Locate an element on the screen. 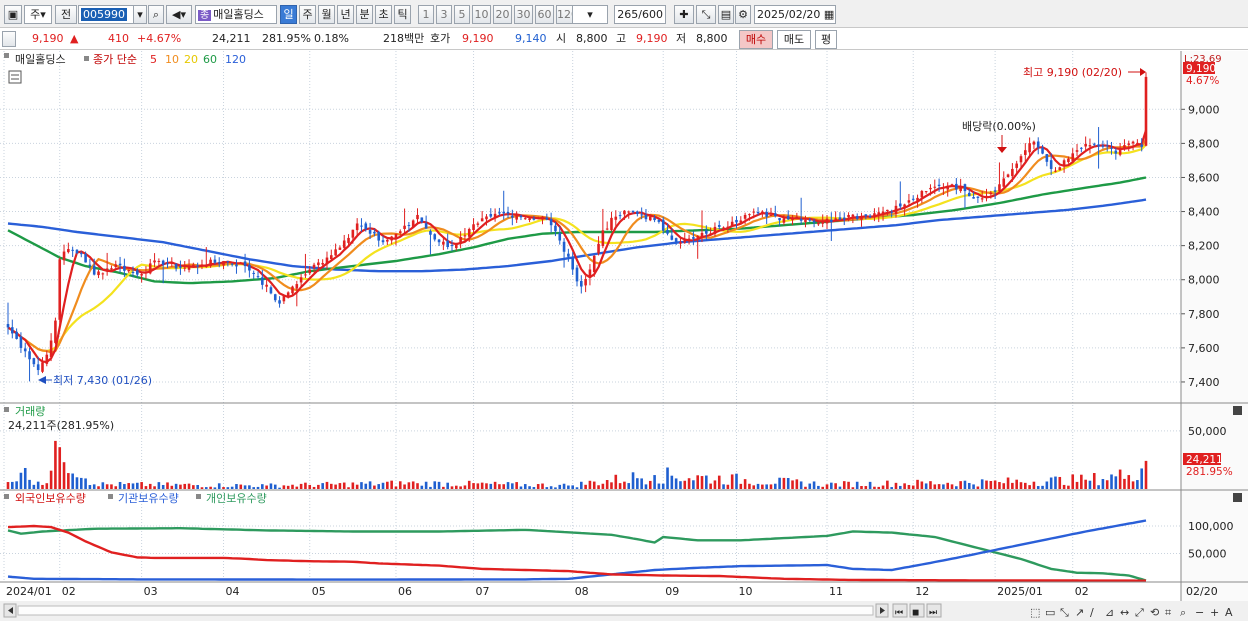 Image resolution: width=1248 pixels, height=621 pixels. period-button-0: 일 is located at coordinates (288, 14).